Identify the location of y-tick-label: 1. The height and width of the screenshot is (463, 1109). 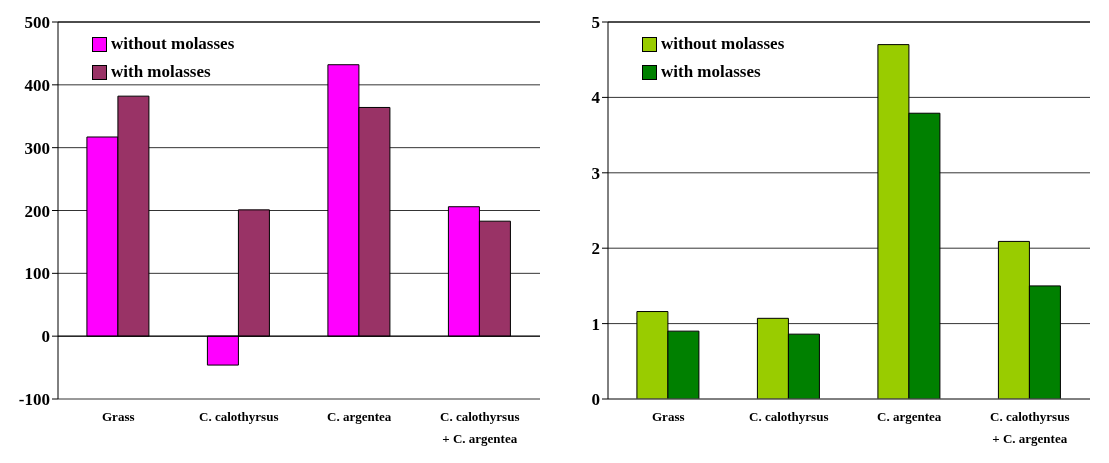
(595, 324).